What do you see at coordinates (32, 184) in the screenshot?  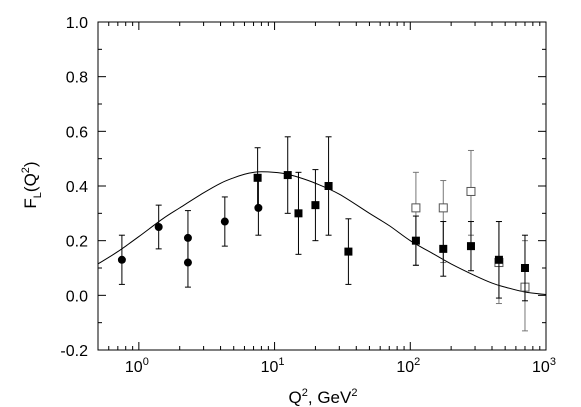 I see `y-axis-label: FL(Q2)` at bounding box center [32, 184].